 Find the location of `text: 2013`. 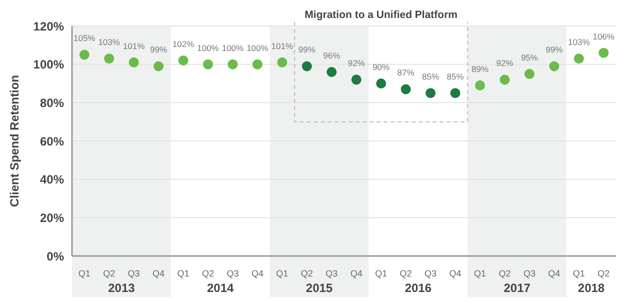

text: 2013 is located at coordinates (122, 288).